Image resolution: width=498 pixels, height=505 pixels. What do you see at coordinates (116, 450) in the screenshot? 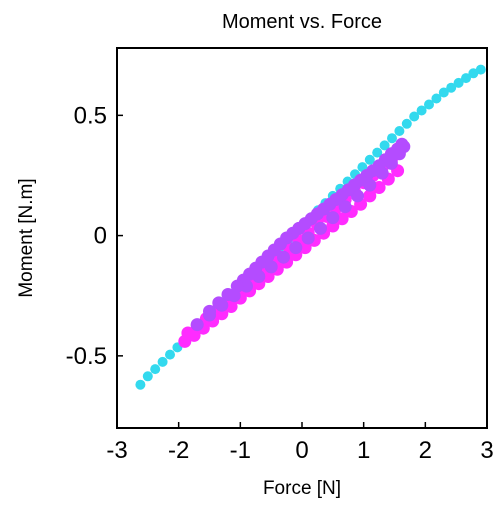
I see `x-tick-label: -3` at bounding box center [116, 450].